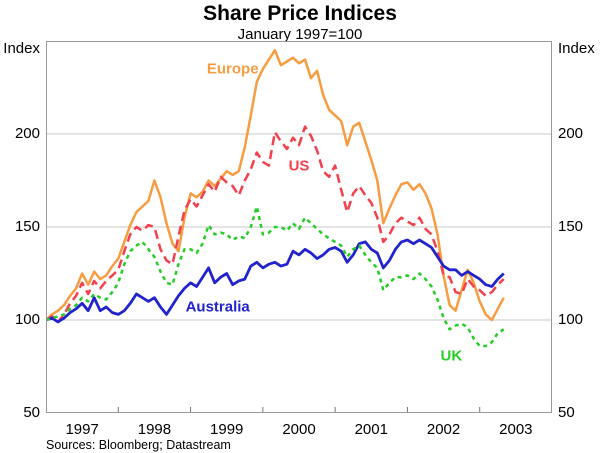  I want to click on series-line-australia, so click(275, 281).